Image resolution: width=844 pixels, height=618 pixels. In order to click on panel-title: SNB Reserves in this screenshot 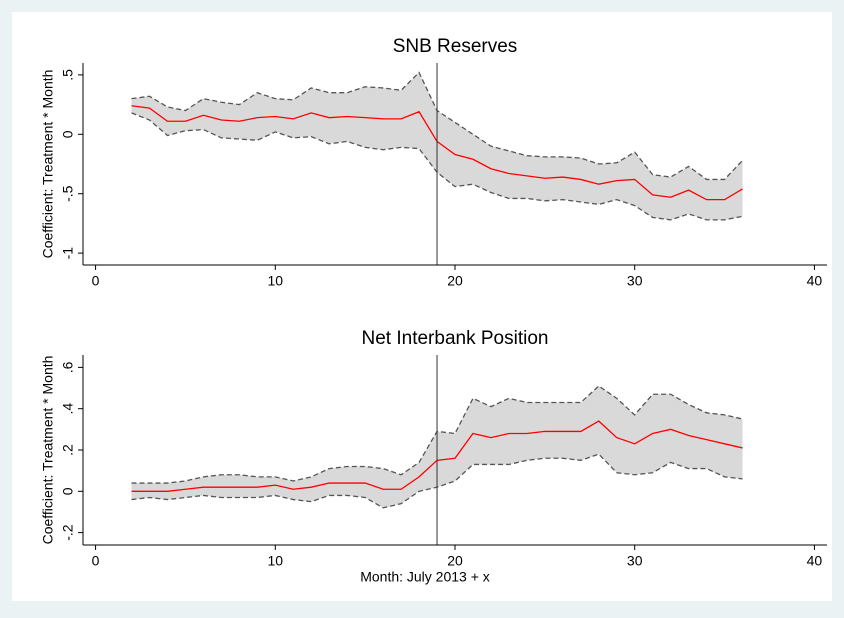, I will do `click(455, 46)`.